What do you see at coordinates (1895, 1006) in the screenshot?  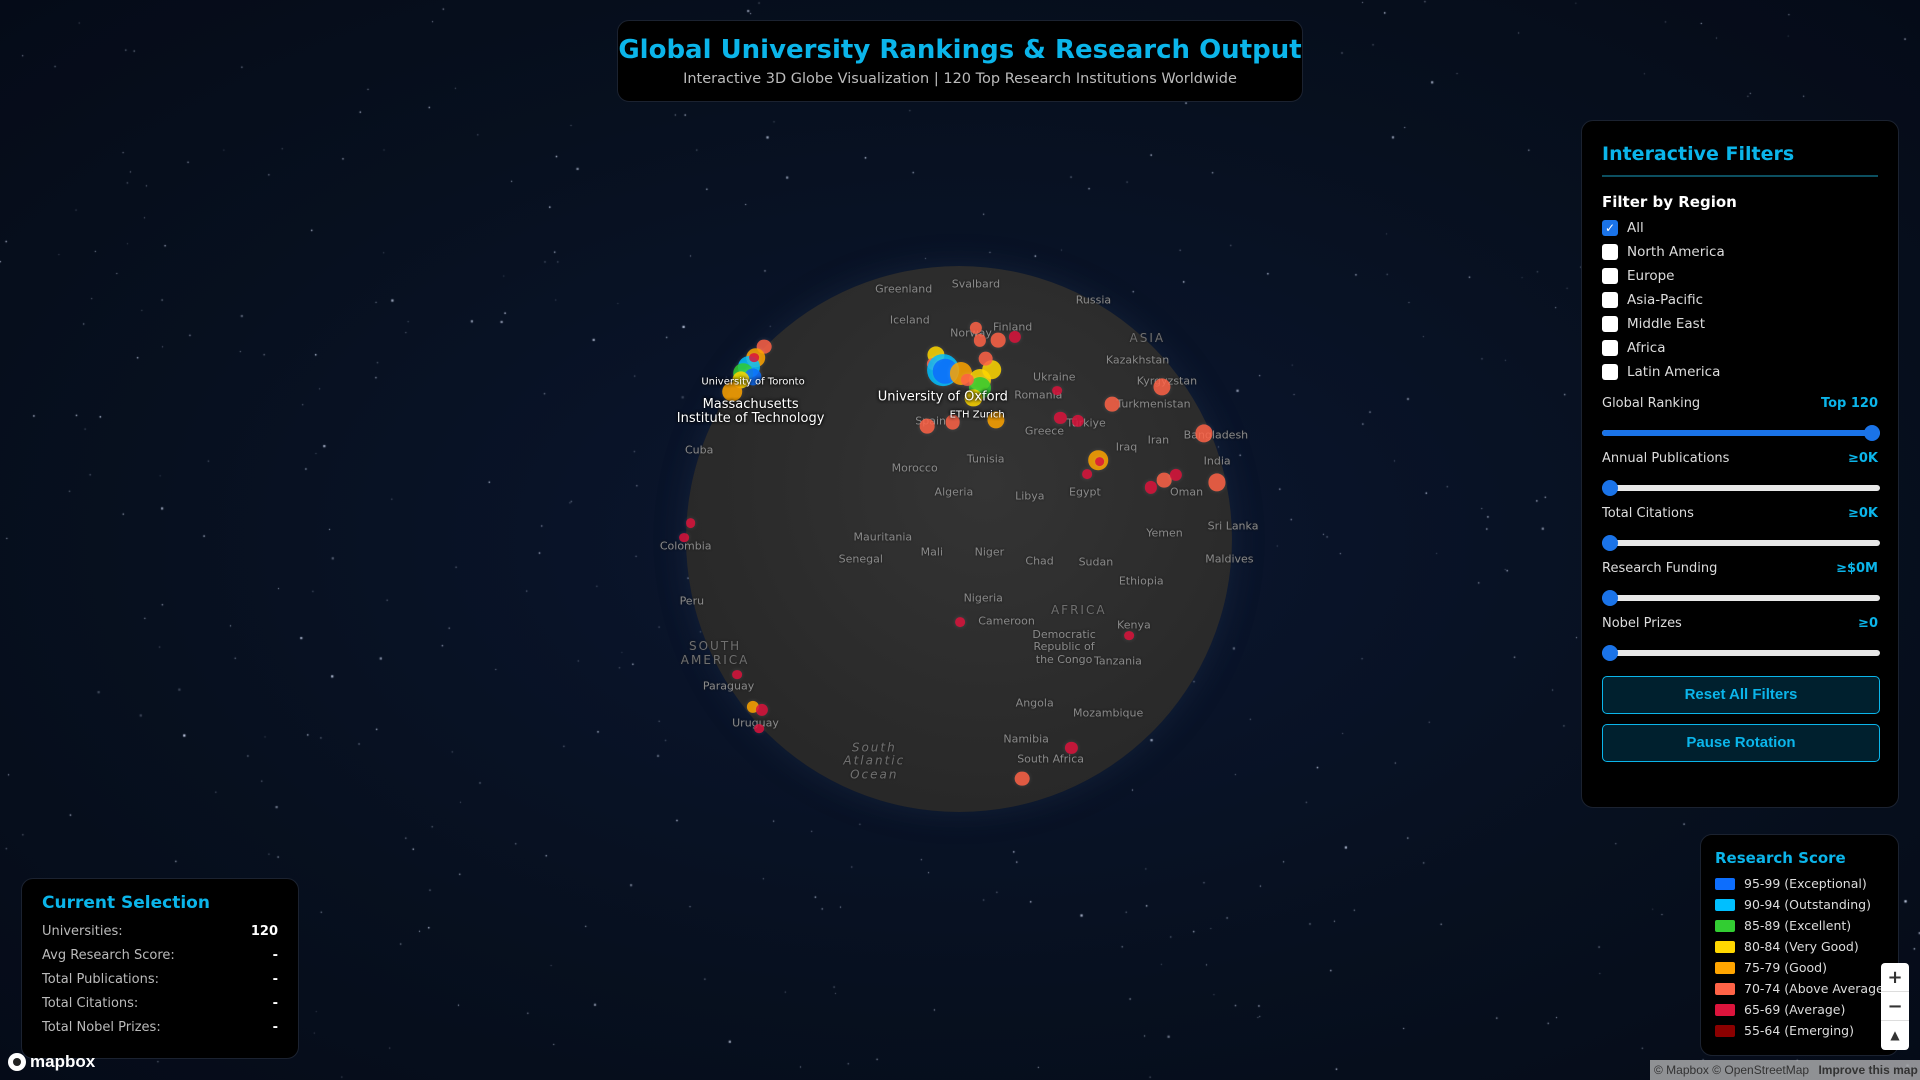 I see `zoom-out-button: −` at bounding box center [1895, 1006].